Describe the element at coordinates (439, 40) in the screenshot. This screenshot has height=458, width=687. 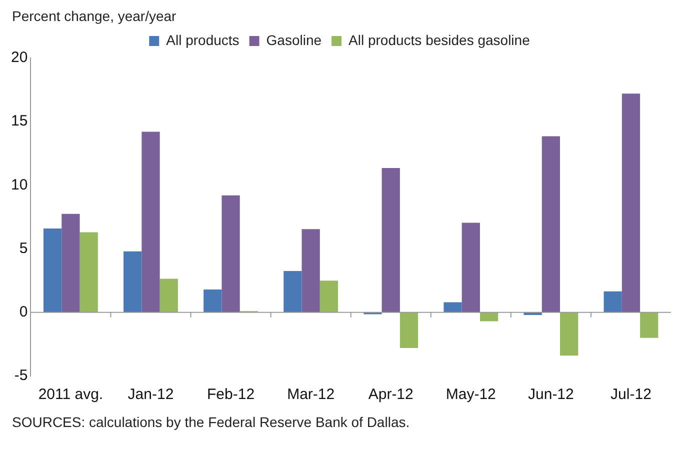
I see `legend-label: All products besides gasoline` at that location.